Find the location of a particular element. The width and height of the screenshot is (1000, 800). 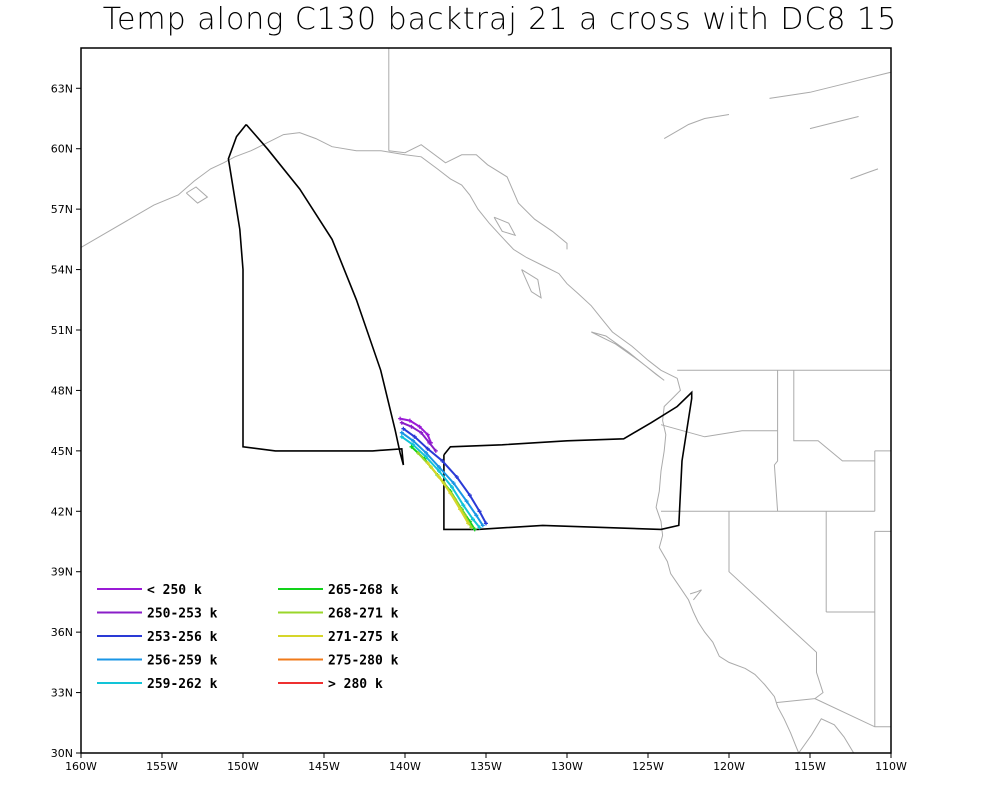

y-tick-label: 48N is located at coordinates (62, 390).